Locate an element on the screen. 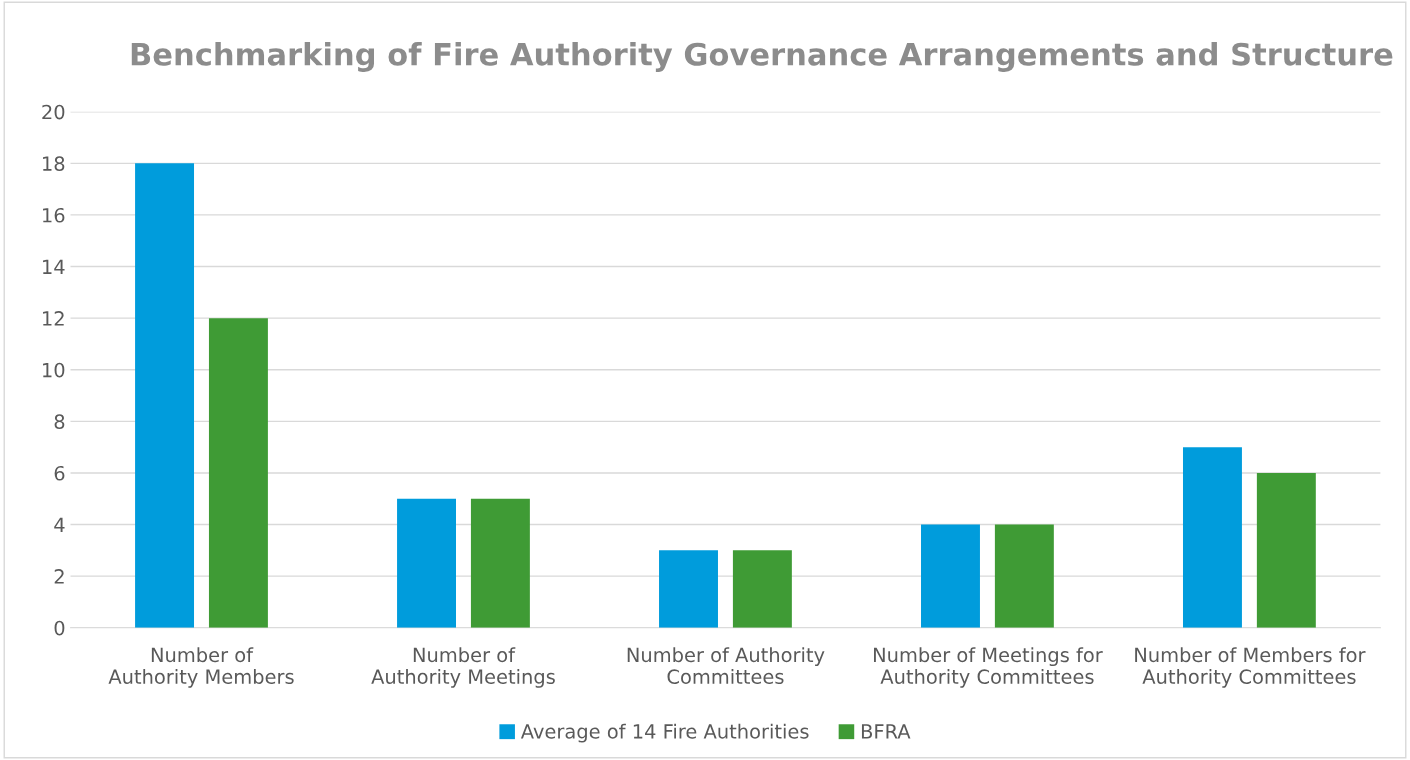  y-tick-label: 20 is located at coordinates (53, 112).